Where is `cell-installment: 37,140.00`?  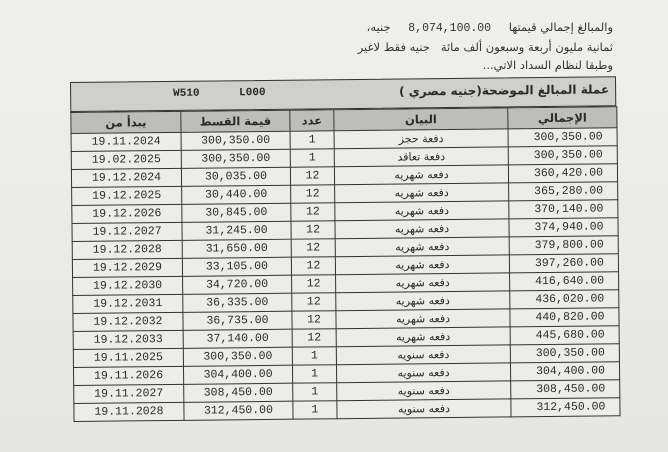 cell-installment: 37,140.00 is located at coordinates (238, 339).